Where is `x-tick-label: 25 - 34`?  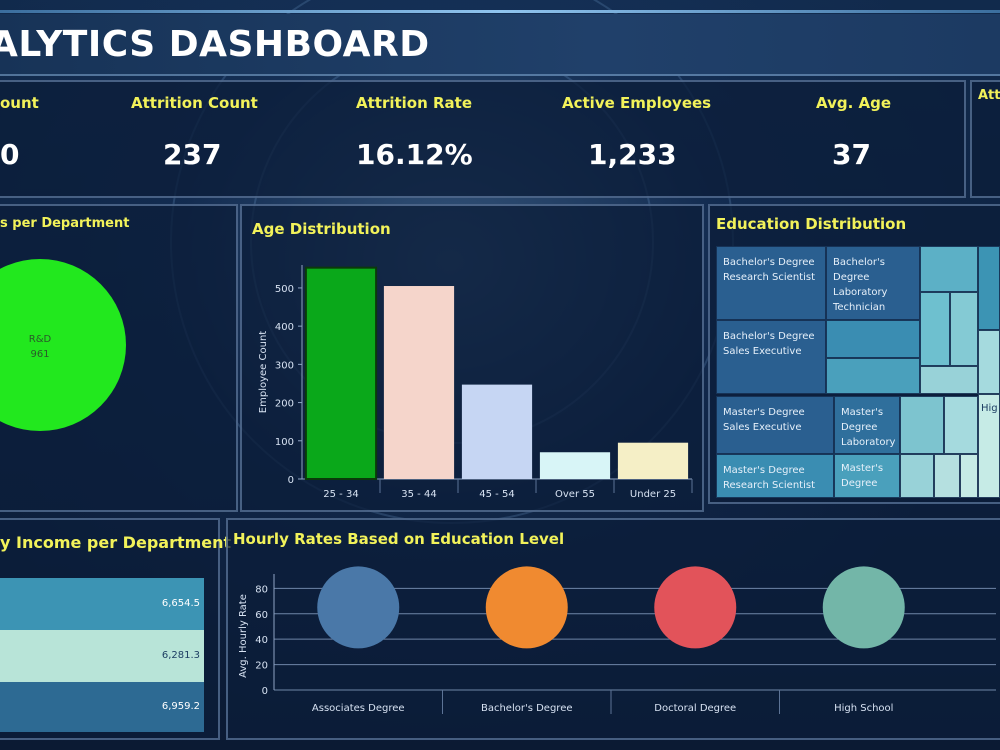 x-tick-label: 25 - 34 is located at coordinates (340, 494).